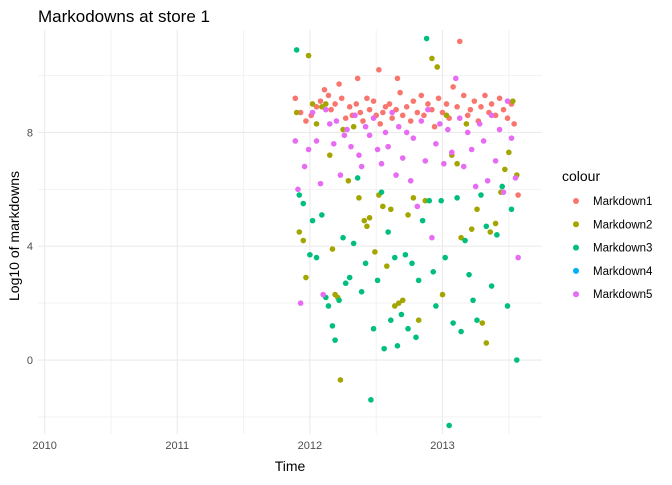 This screenshot has height=485, width=672. Describe the element at coordinates (576, 224) in the screenshot. I see `legend-key-marker` at that location.